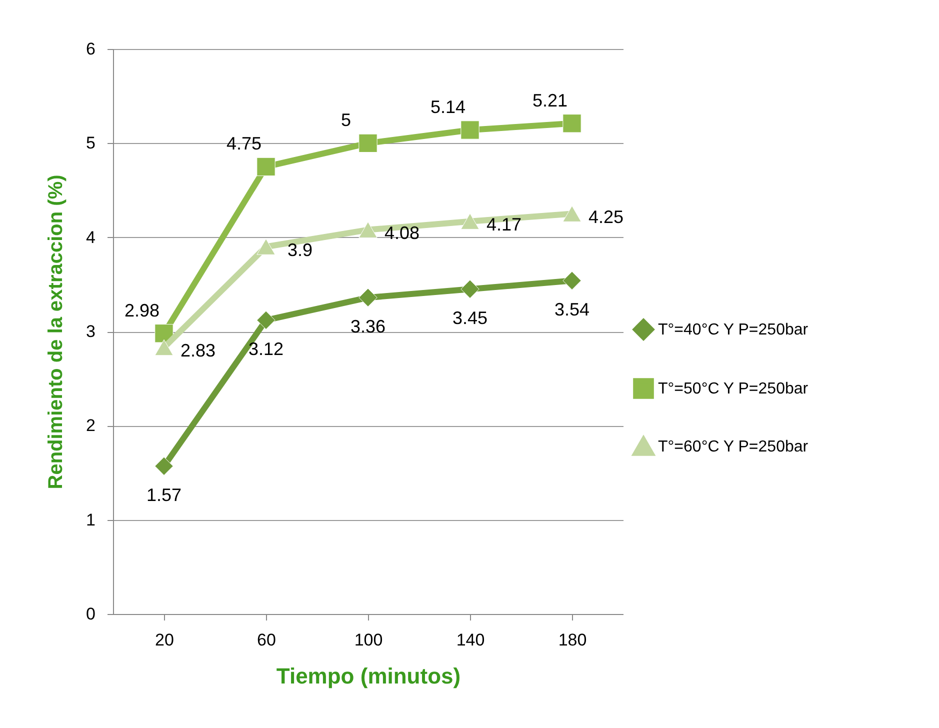  Describe the element at coordinates (733, 330) in the screenshot. I see `legend-label: T°=40°C Y P=250bar` at that location.